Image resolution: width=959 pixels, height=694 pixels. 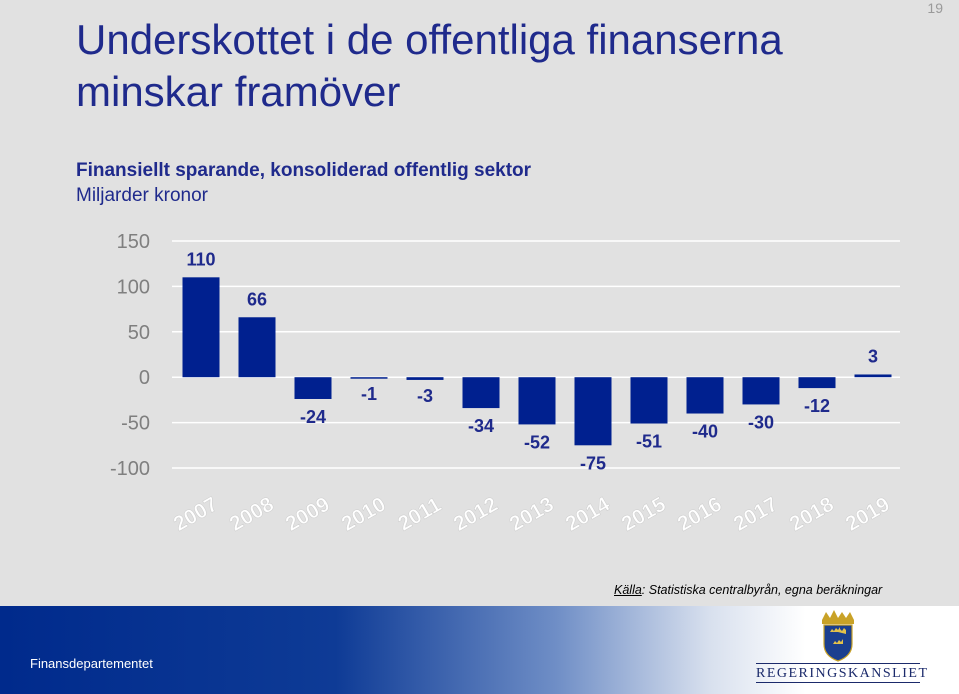 I want to click on x-tick-label: 2015, so click(x=644, y=514).